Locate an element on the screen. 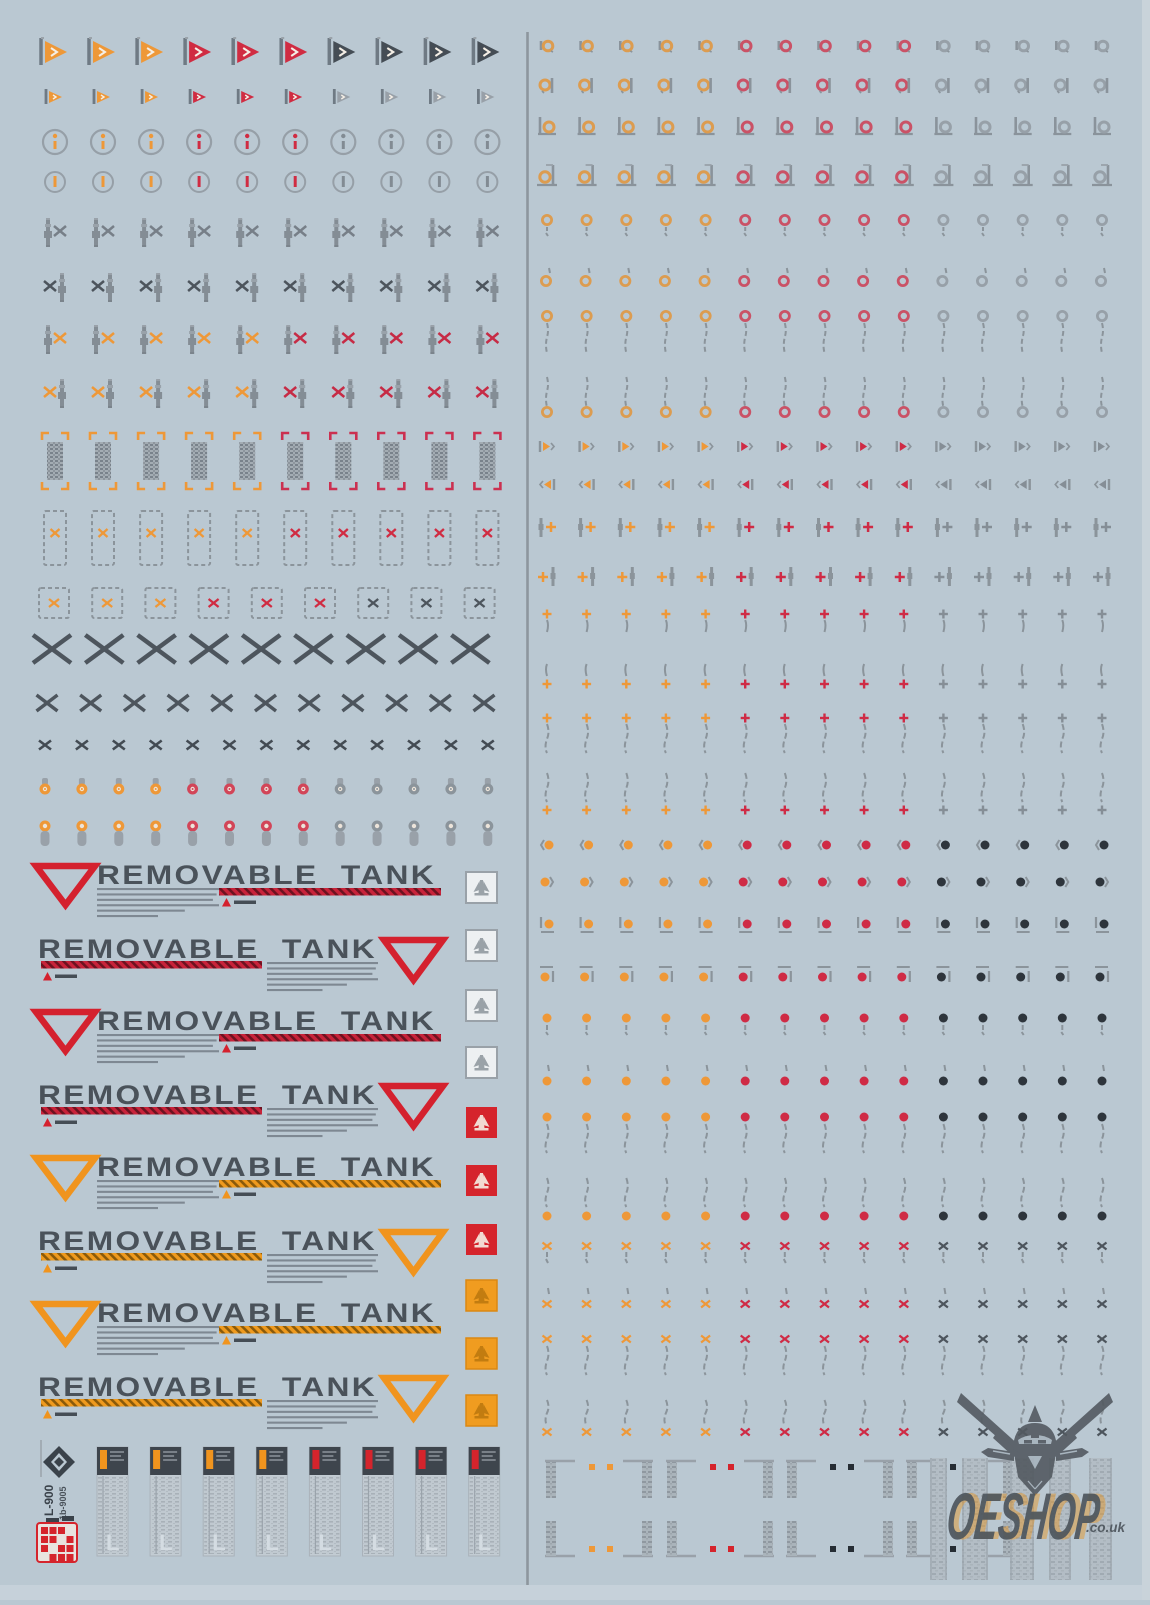 This screenshot has height=1605, width=1150. svg-text: .co.uk is located at coordinates (1106, 1527).